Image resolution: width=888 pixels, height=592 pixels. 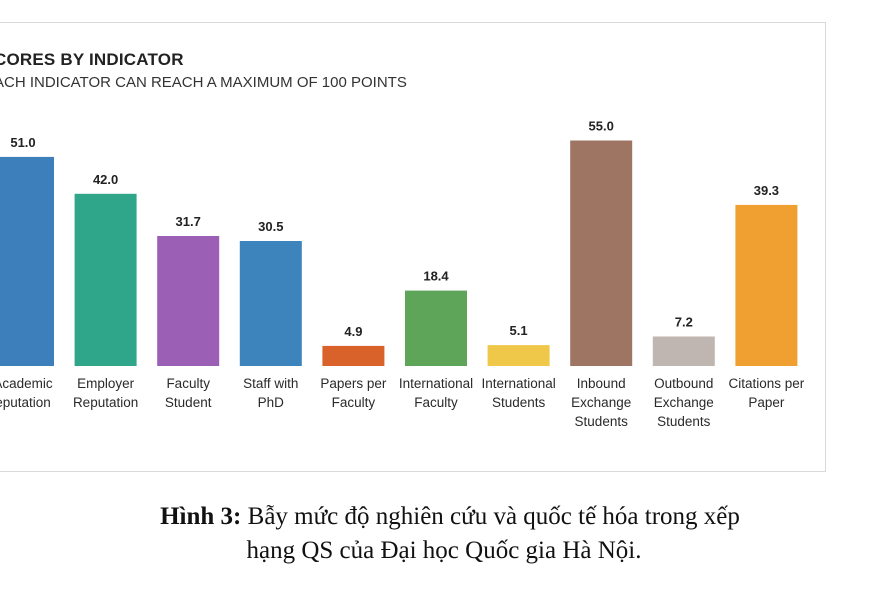 What do you see at coordinates (767, 383) in the screenshot?
I see `category-label-10-line-1: Citations per` at bounding box center [767, 383].